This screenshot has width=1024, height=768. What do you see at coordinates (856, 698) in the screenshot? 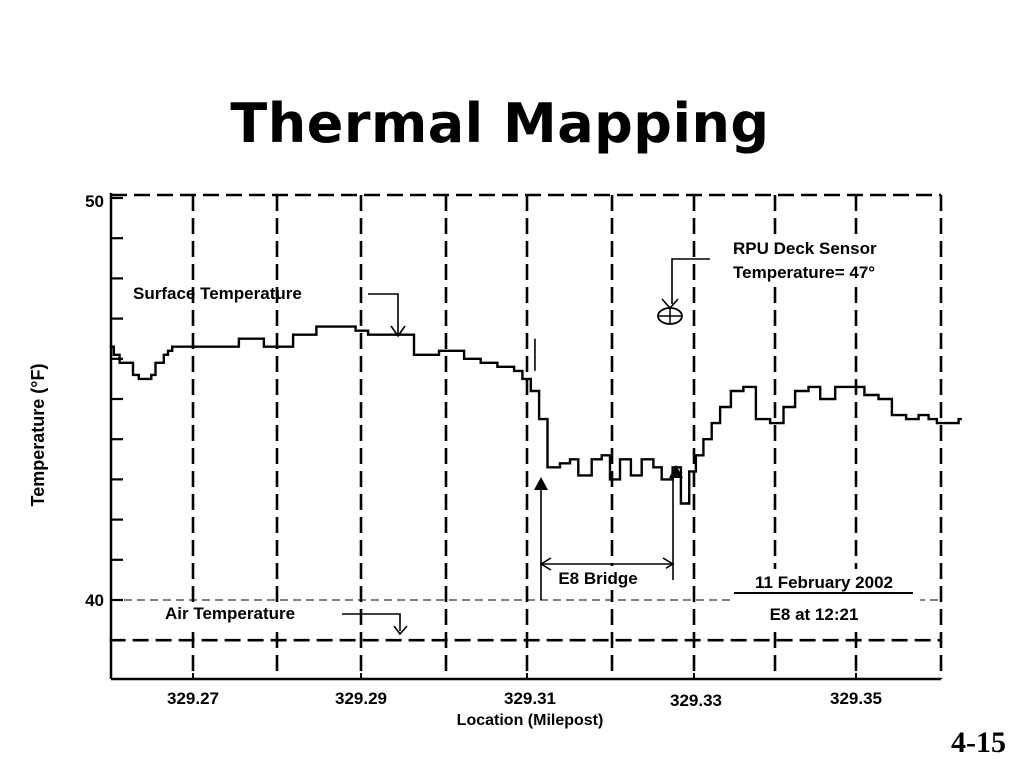
I see `x-tick-label: 329.35` at bounding box center [856, 698].